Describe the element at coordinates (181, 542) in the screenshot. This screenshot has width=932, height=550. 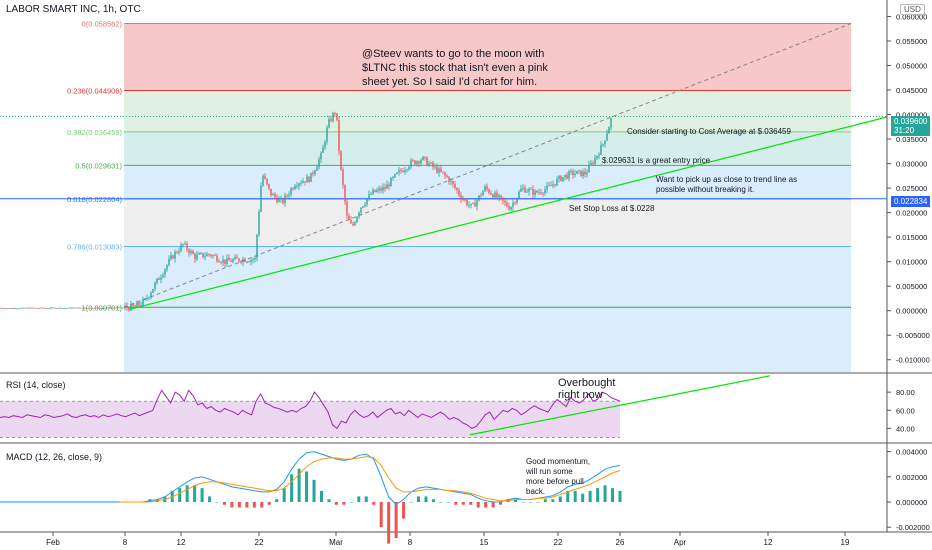
I see `x-tick-label: 12` at that location.